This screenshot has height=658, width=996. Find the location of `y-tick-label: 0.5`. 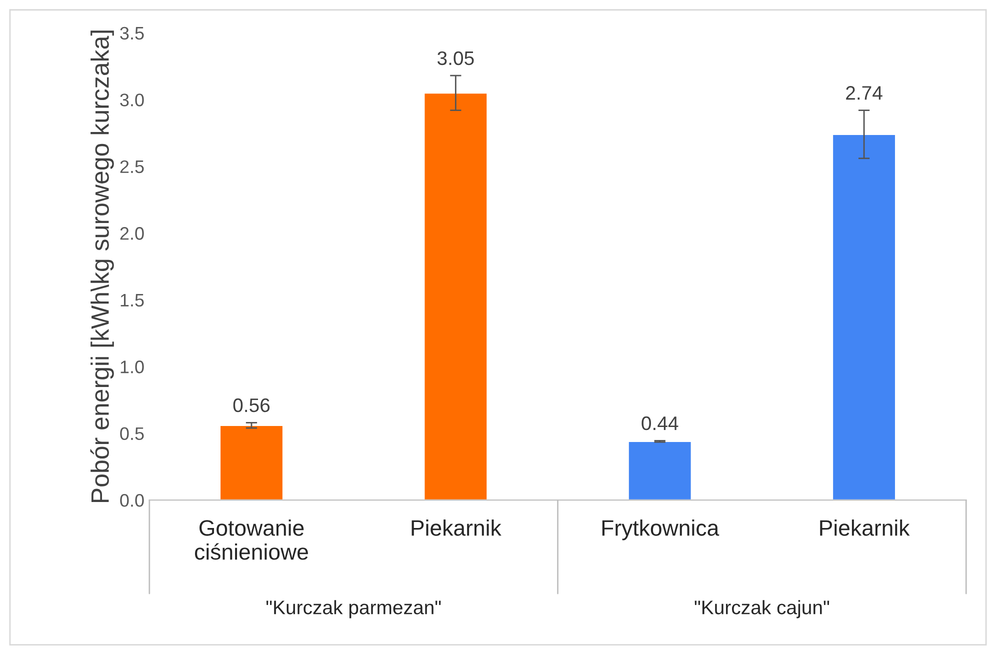

y-tick-label: 0.5 is located at coordinates (132, 433).